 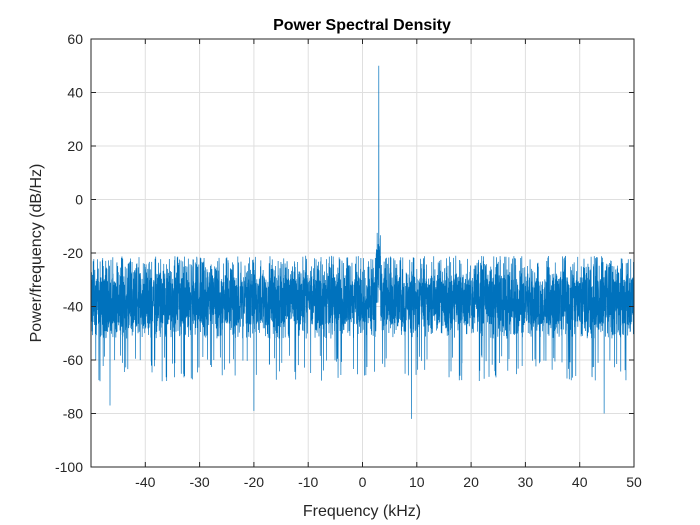 I want to click on x-tick-label: -20, so click(x=254, y=482).